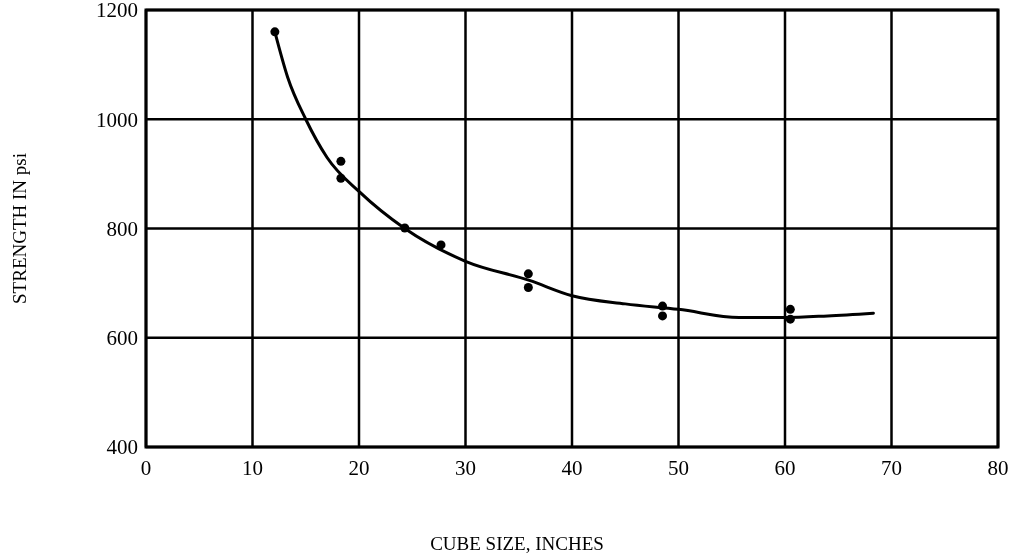 The image size is (1011, 560). I want to click on x-tick-label: 40, so click(572, 468).